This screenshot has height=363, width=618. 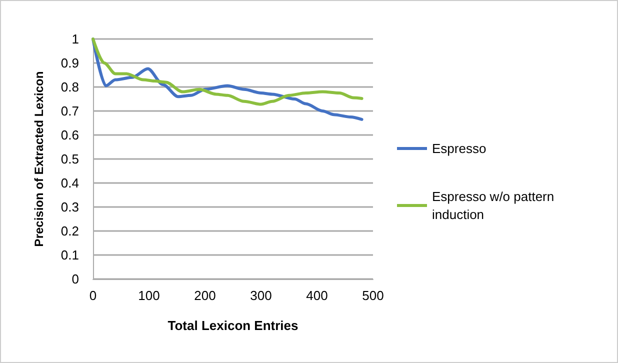 What do you see at coordinates (69, 87) in the screenshot?
I see `y-tick-label: 0.8` at bounding box center [69, 87].